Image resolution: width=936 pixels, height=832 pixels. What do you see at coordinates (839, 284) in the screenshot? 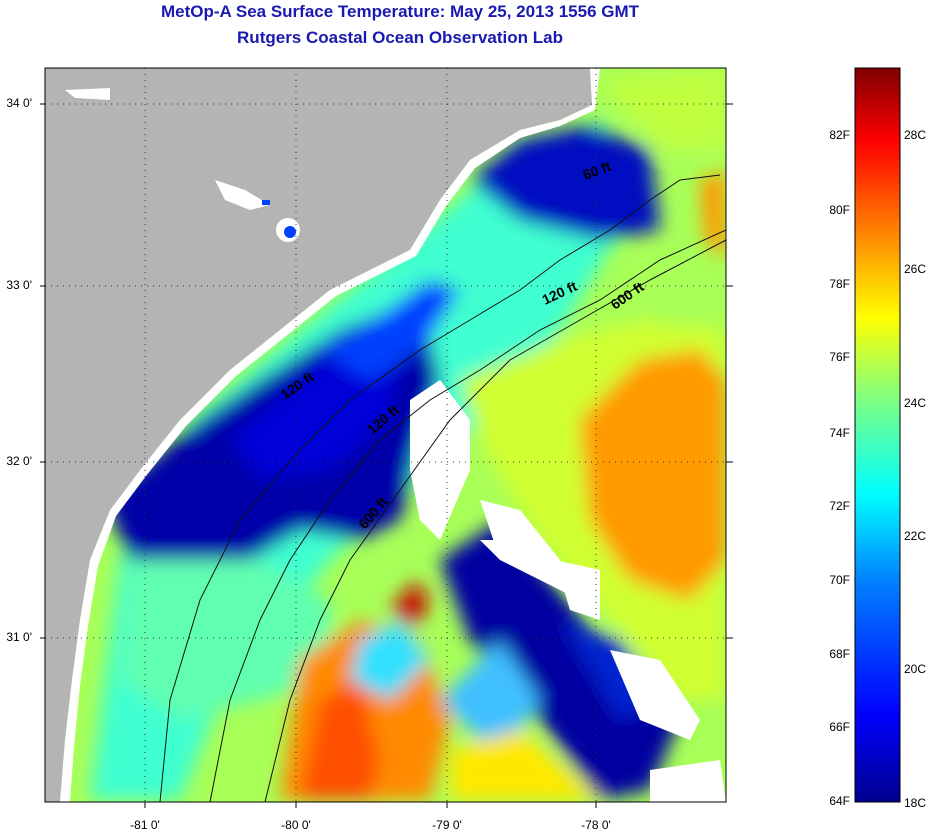
I see `colorbar-f-label: 78F` at bounding box center [839, 284].